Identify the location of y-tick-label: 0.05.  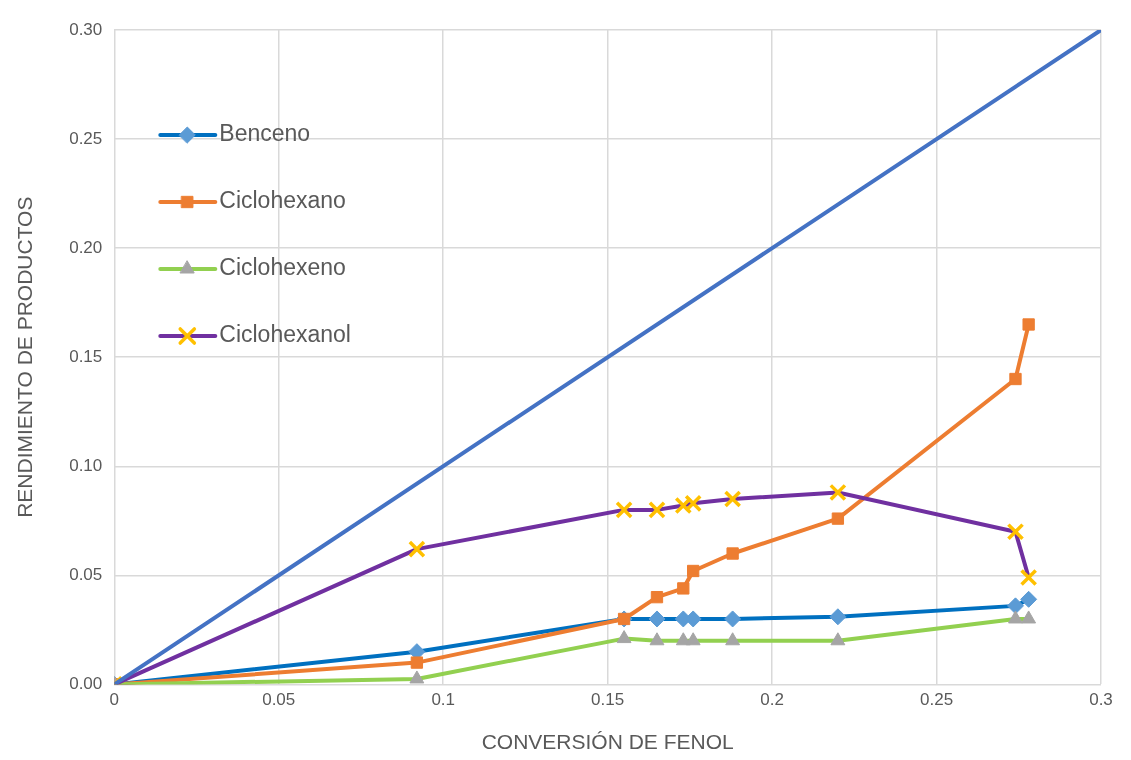
(86, 575).